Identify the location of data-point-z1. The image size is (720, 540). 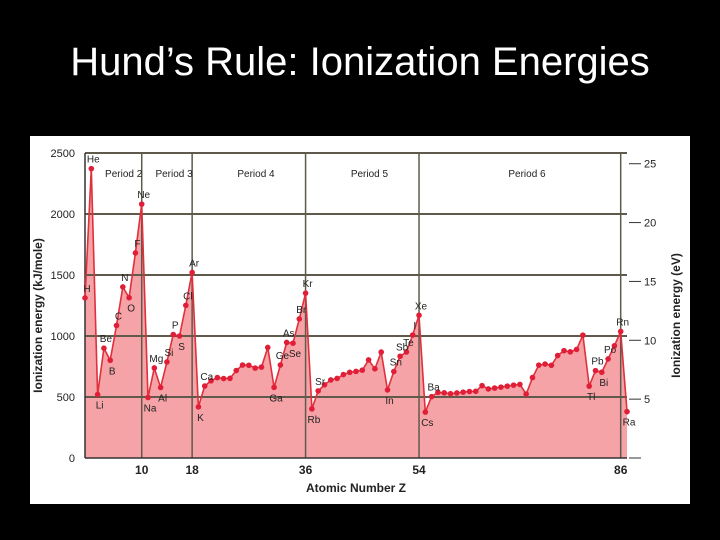
(85, 298).